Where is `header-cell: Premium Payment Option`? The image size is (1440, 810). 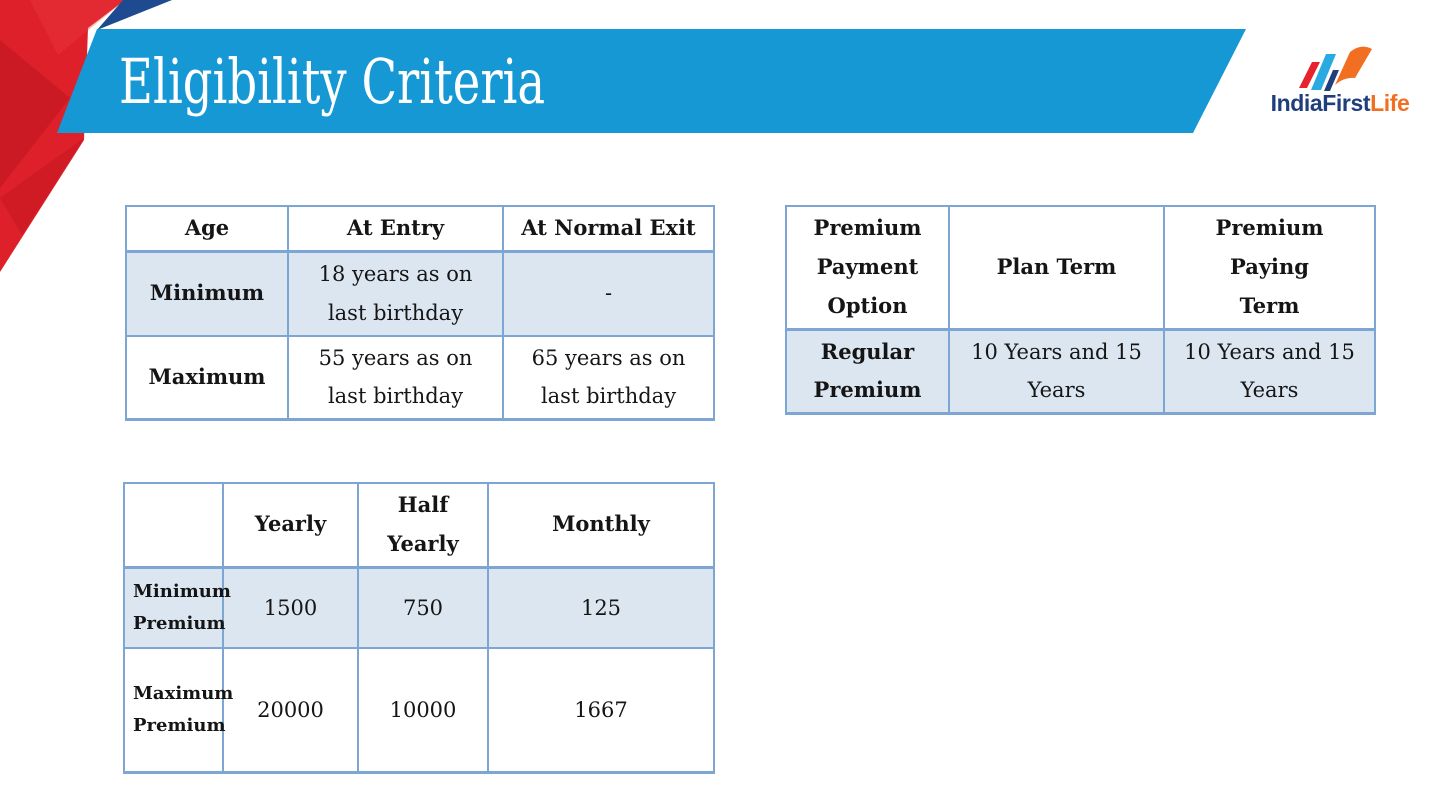
header-cell: Premium Payment Option is located at coordinates (867, 267).